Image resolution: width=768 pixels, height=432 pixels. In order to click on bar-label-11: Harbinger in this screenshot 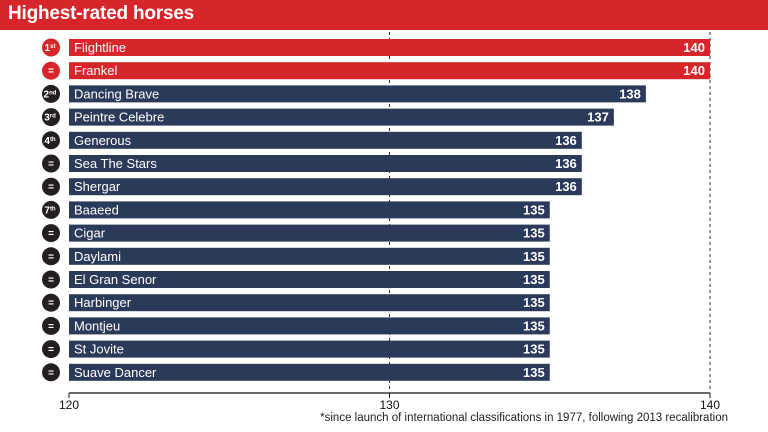, I will do `click(103, 302)`.